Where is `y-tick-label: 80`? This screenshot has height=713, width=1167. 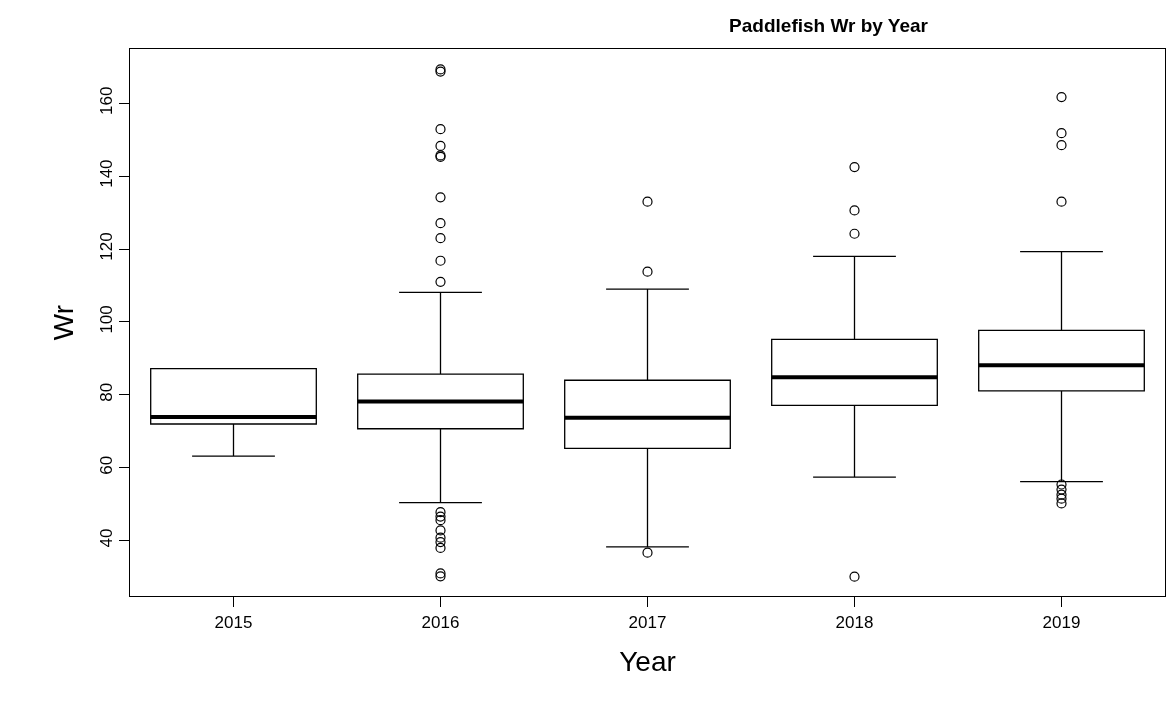
y-tick-label: 80 is located at coordinates (107, 392).